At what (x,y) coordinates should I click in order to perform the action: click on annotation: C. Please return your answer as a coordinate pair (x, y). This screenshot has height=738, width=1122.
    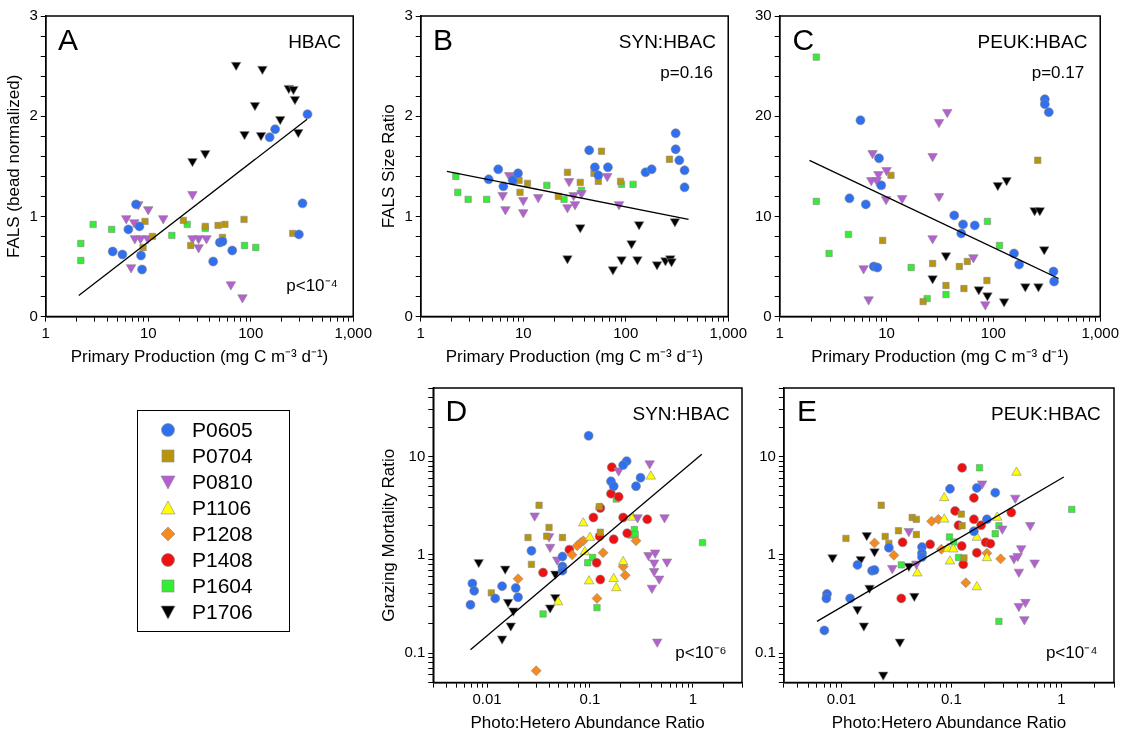
    Looking at the image, I should click on (803, 39).